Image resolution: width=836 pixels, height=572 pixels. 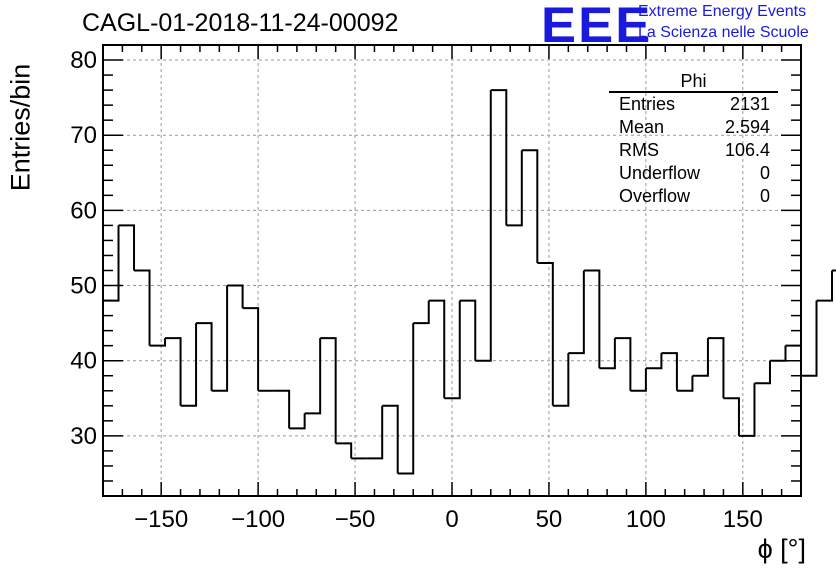 I want to click on y-tick-label: 60, so click(x=83, y=210).